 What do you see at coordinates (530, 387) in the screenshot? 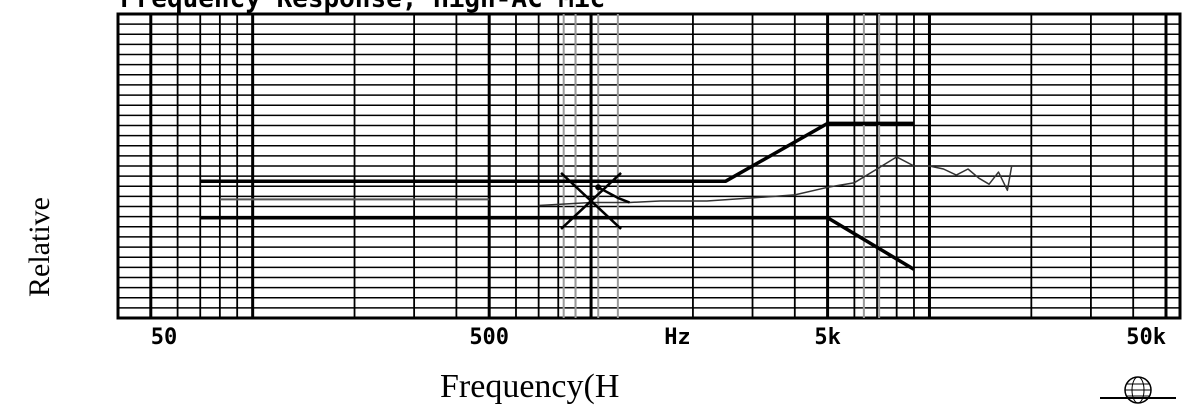
I see `x-axis-label: Frequency(H` at bounding box center [530, 387].